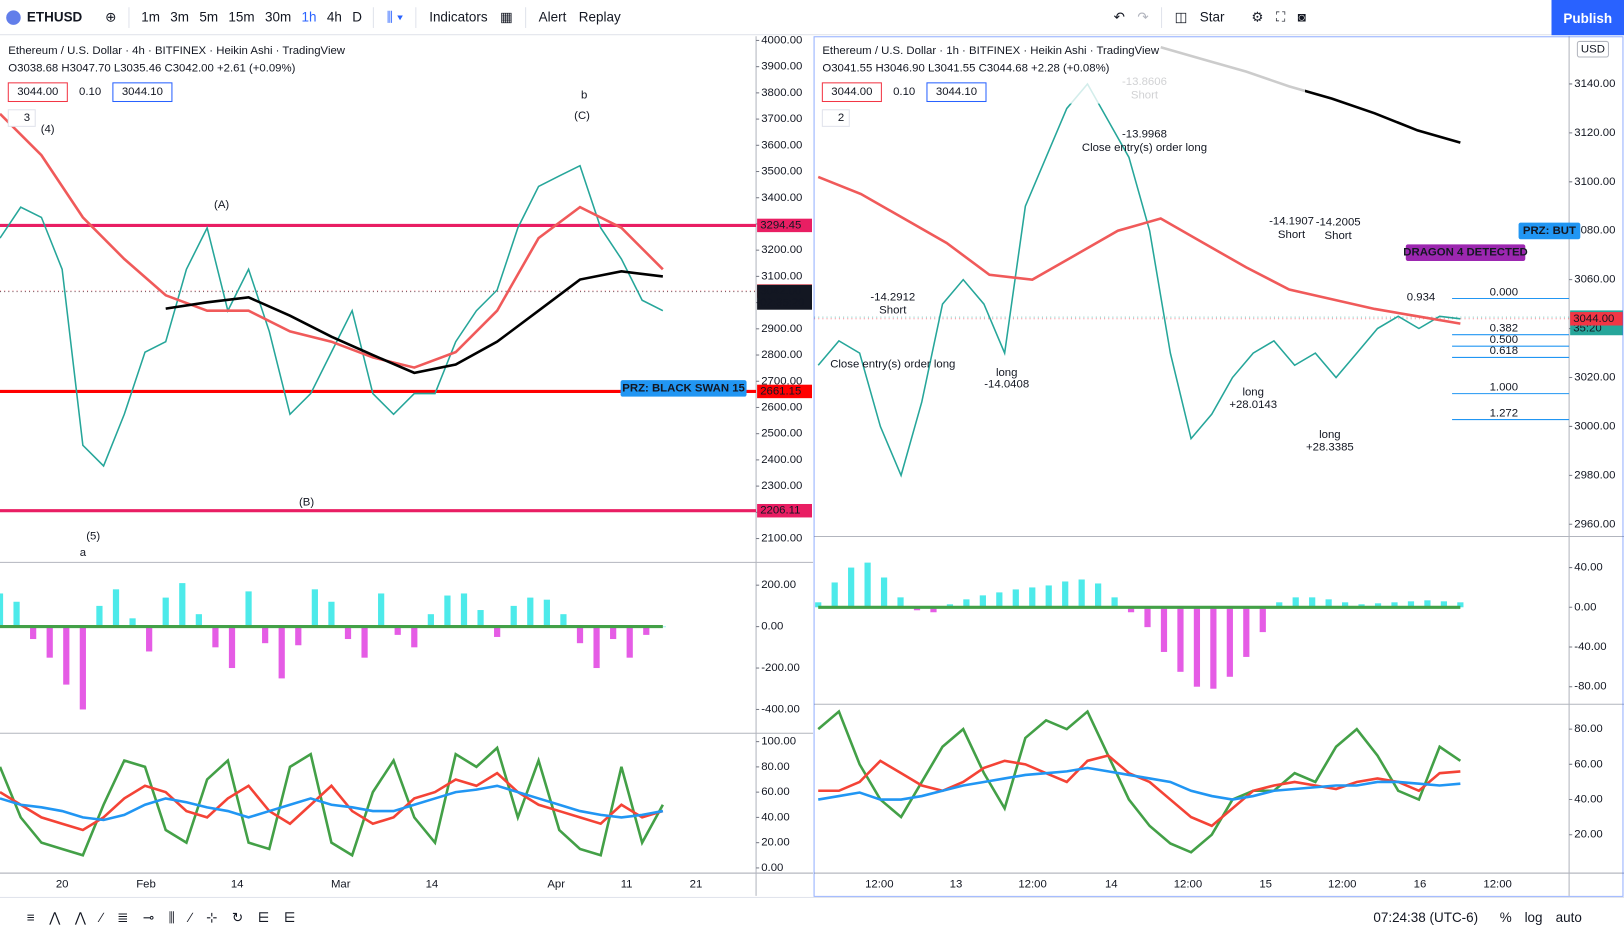  What do you see at coordinates (1181, 16) in the screenshot?
I see `layout-icon: ◫` at bounding box center [1181, 16].